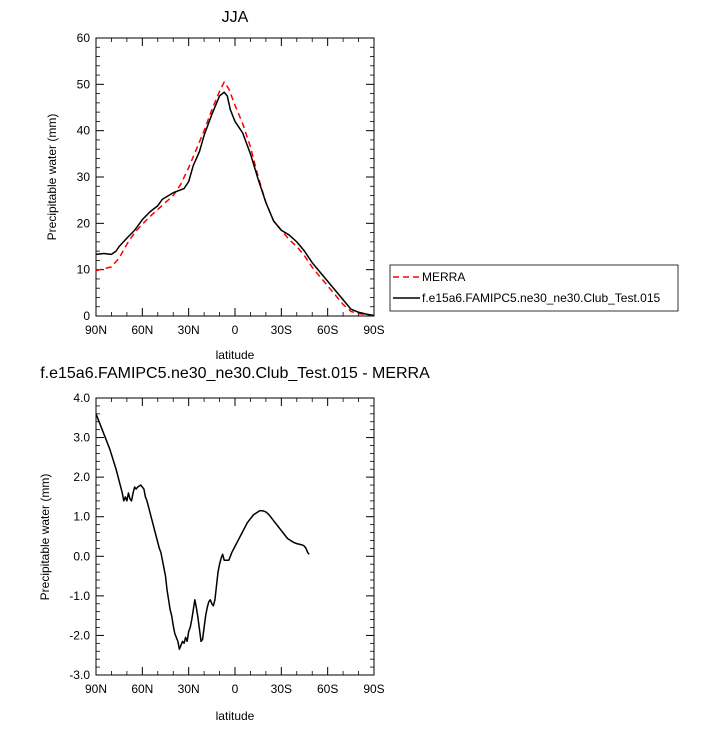 The width and height of the screenshot is (726, 732). I want to click on top-x-tick-label: 0, so click(235, 330).